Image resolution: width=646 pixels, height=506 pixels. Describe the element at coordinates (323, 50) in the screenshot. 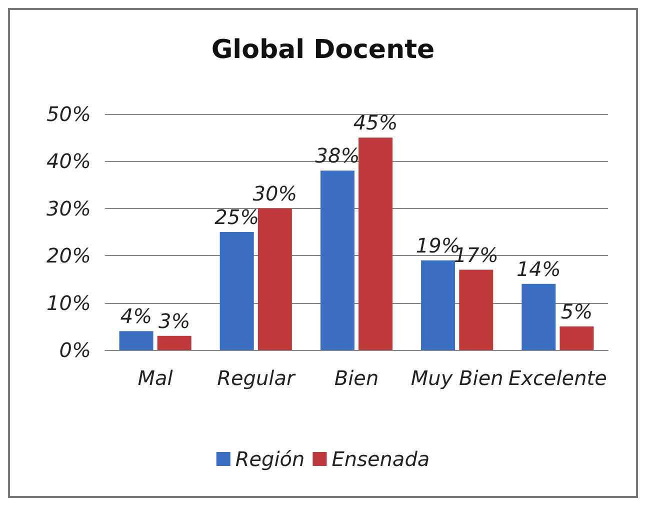

I see `chart-title: Global Docente` at that location.